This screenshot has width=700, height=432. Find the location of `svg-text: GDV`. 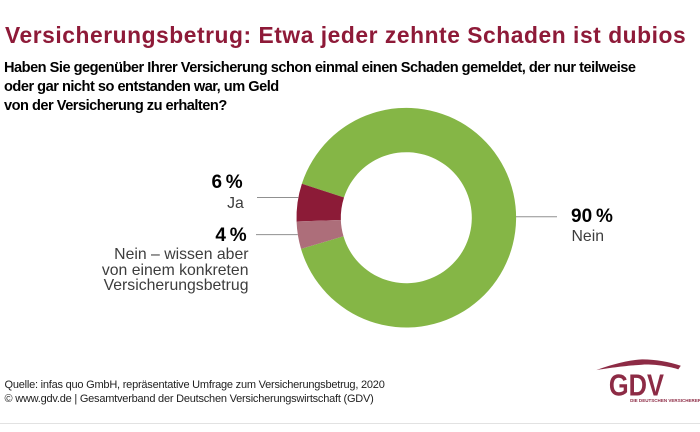

svg-text: GDV is located at coordinates (636, 384).